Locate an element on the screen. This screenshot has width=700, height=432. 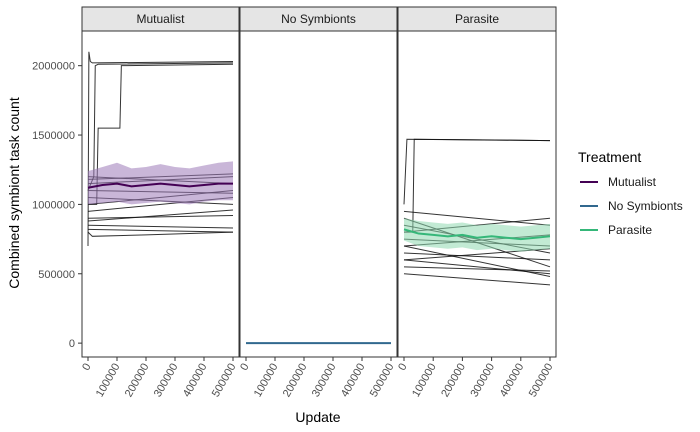
y-axis: 0 500000 1000000 1500000 2000000 is located at coordinates (57, 205).